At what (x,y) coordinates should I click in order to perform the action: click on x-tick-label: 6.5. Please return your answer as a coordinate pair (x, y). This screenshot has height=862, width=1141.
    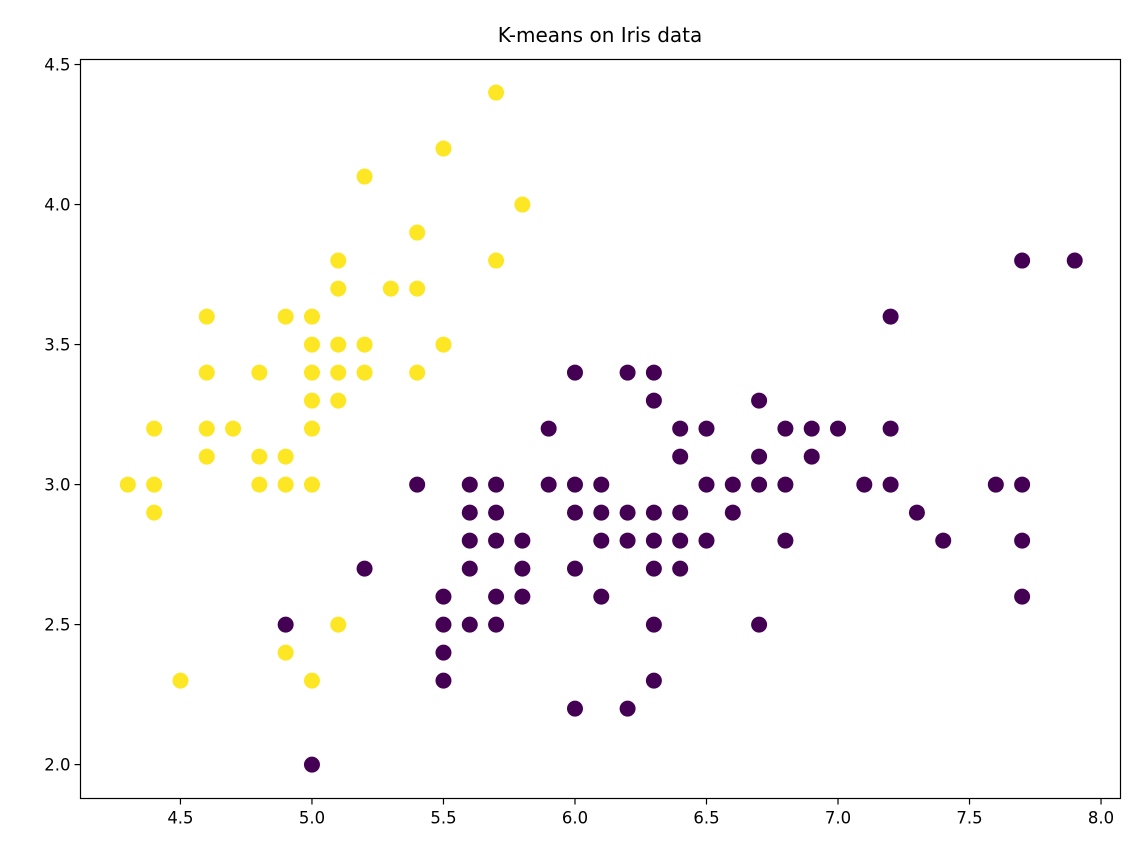
    Looking at the image, I should click on (706, 818).